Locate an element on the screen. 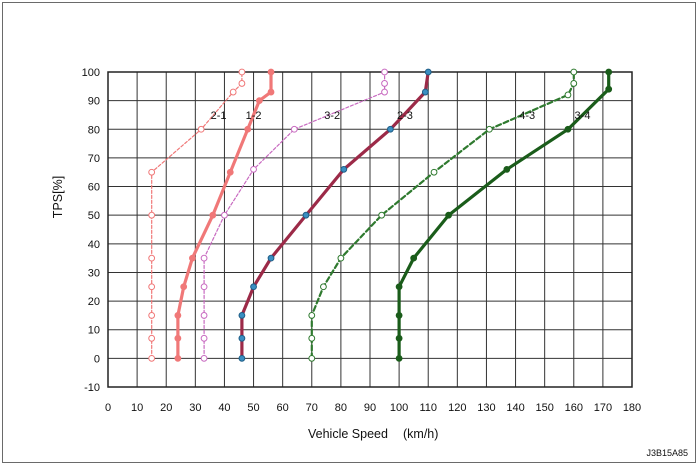 The height and width of the screenshot is (467, 700). series-label-3-2: 3-2 is located at coordinates (332, 116).